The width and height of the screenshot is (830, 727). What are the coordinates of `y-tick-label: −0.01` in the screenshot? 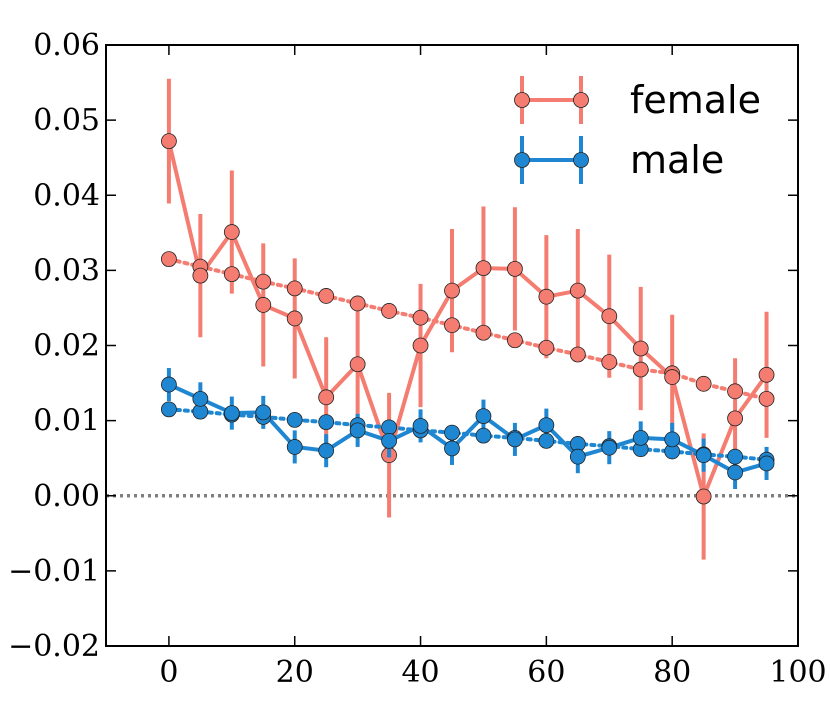 It's located at (54, 571).